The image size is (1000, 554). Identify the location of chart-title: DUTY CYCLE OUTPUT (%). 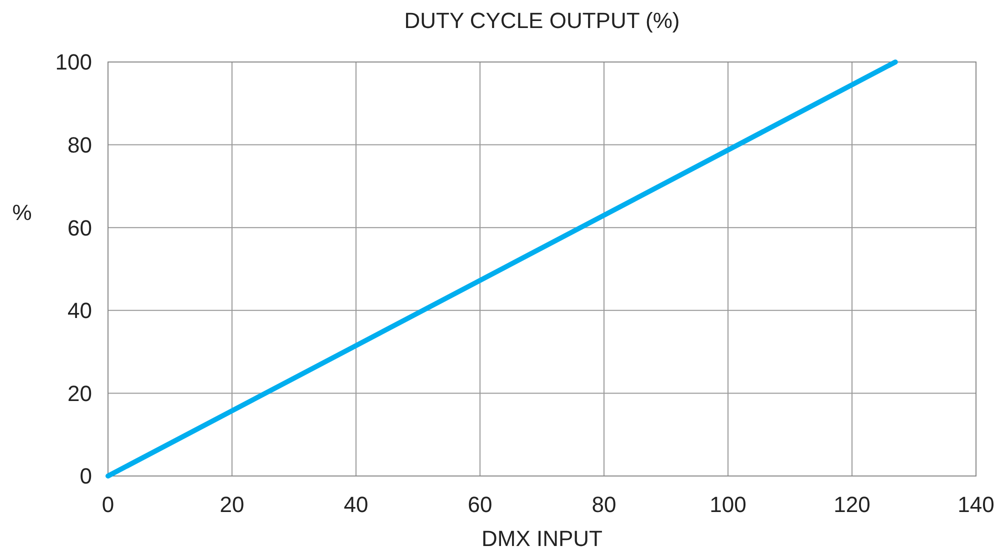
(542, 20).